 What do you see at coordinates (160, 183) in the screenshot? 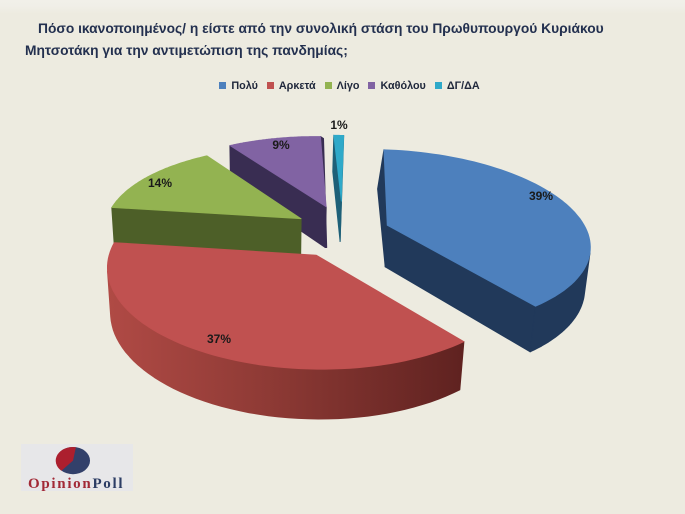
I see `svg-text: 14%` at bounding box center [160, 183].